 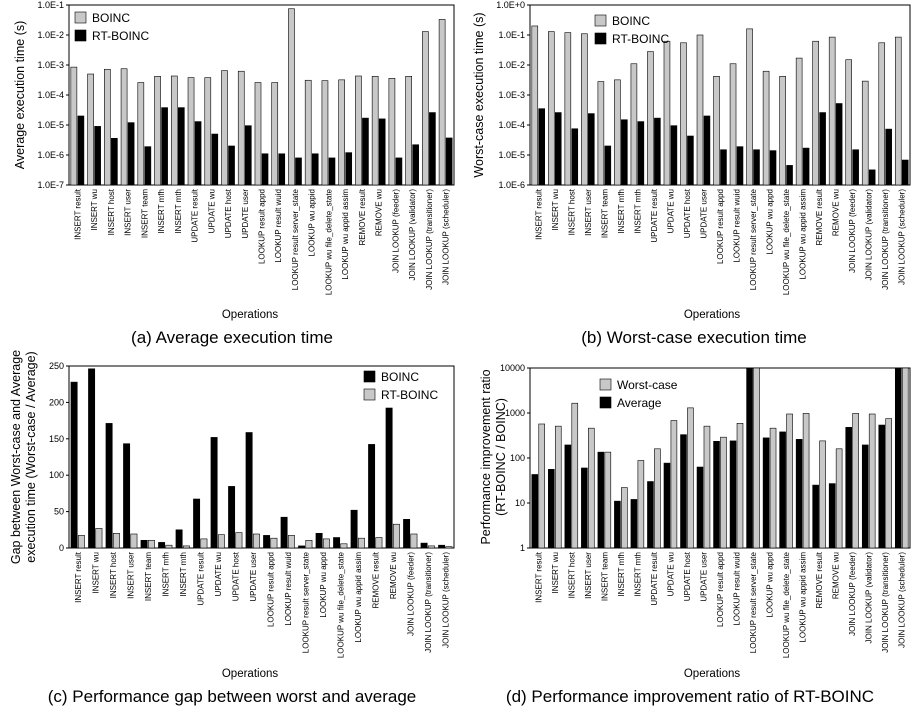 I want to click on x-tick-label: INSERT host, so click(x=111, y=211).